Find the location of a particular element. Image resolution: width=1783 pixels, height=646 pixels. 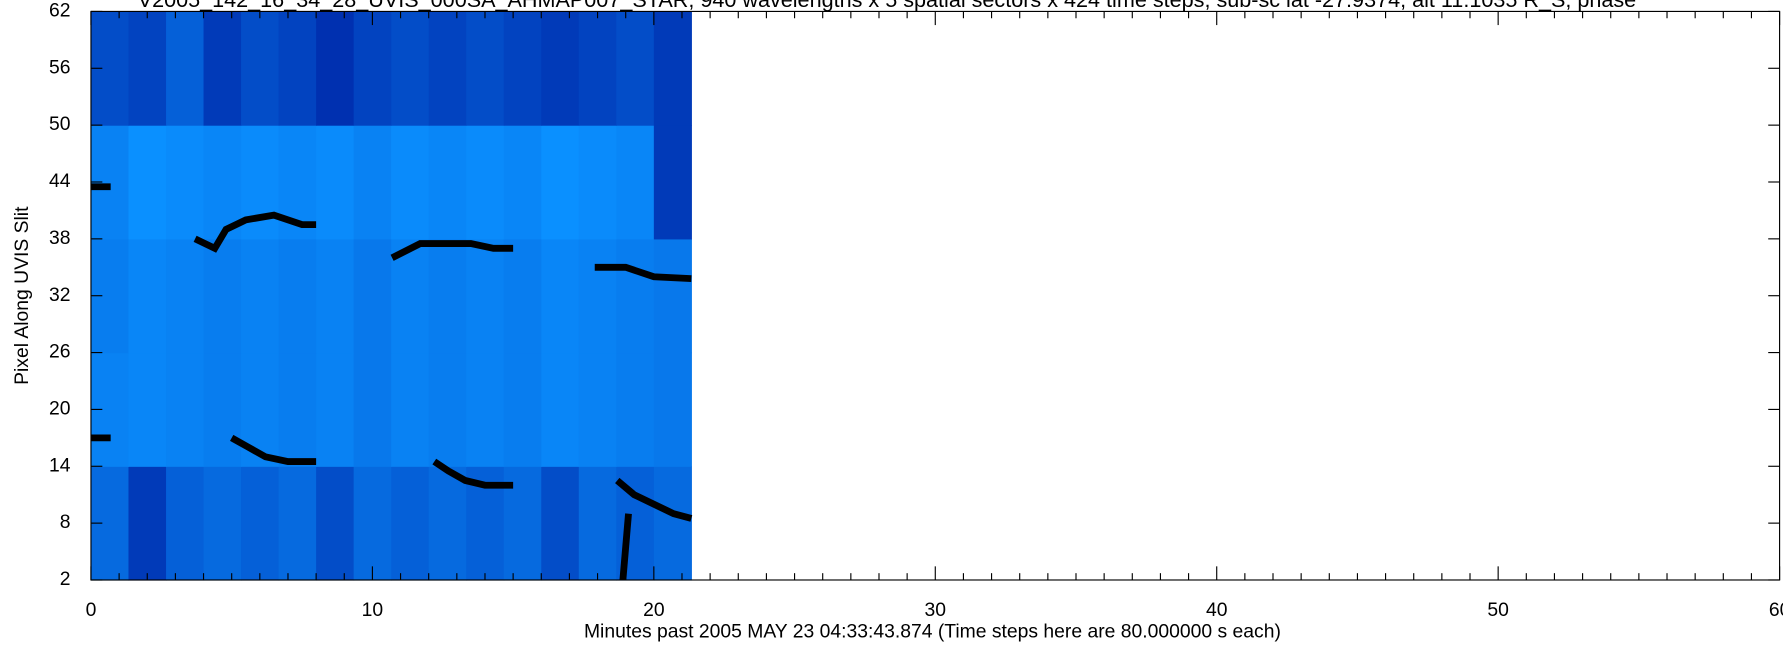

y-tick-label: 50 is located at coordinates (60, 124).